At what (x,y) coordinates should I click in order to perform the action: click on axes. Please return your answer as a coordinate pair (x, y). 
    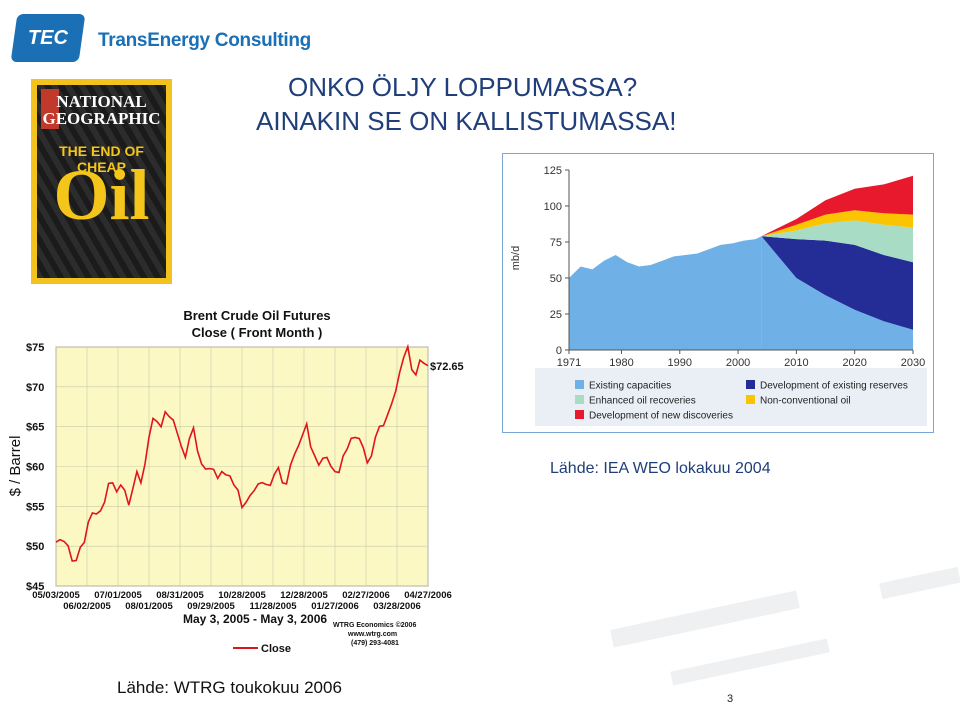
    Looking at the image, I should click on (739, 261).